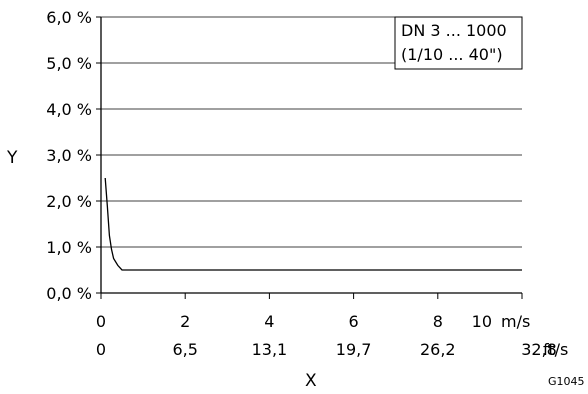  I want to click on x-tick-label-primary: 6, so click(354, 321).